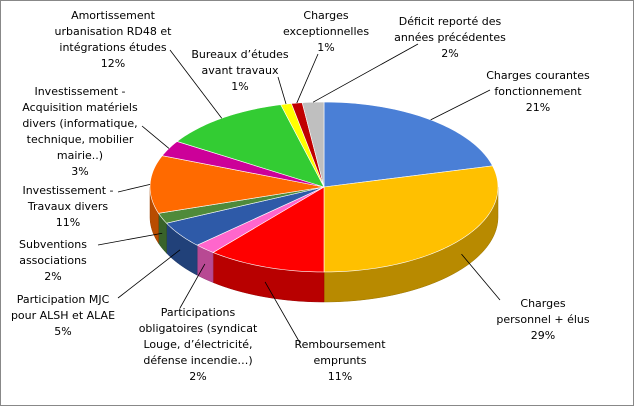  I want to click on value-label: 12%, so click(113, 63).